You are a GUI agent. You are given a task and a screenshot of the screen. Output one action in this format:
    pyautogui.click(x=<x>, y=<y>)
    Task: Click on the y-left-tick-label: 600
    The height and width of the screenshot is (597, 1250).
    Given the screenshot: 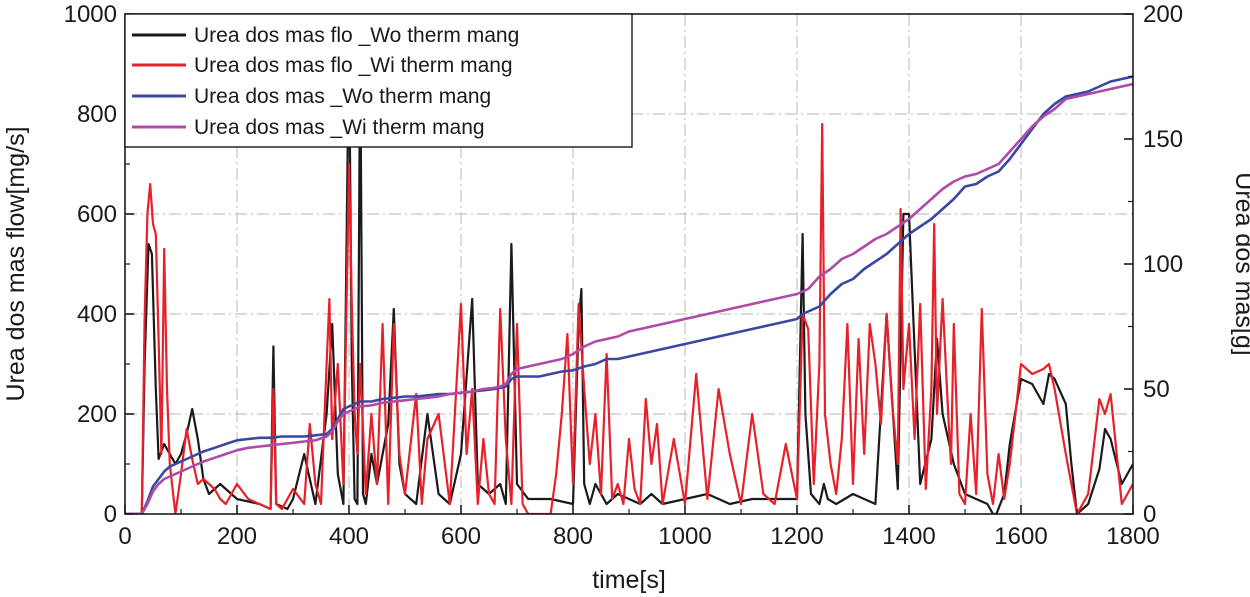 What is the action you would take?
    pyautogui.click(x=97, y=214)
    